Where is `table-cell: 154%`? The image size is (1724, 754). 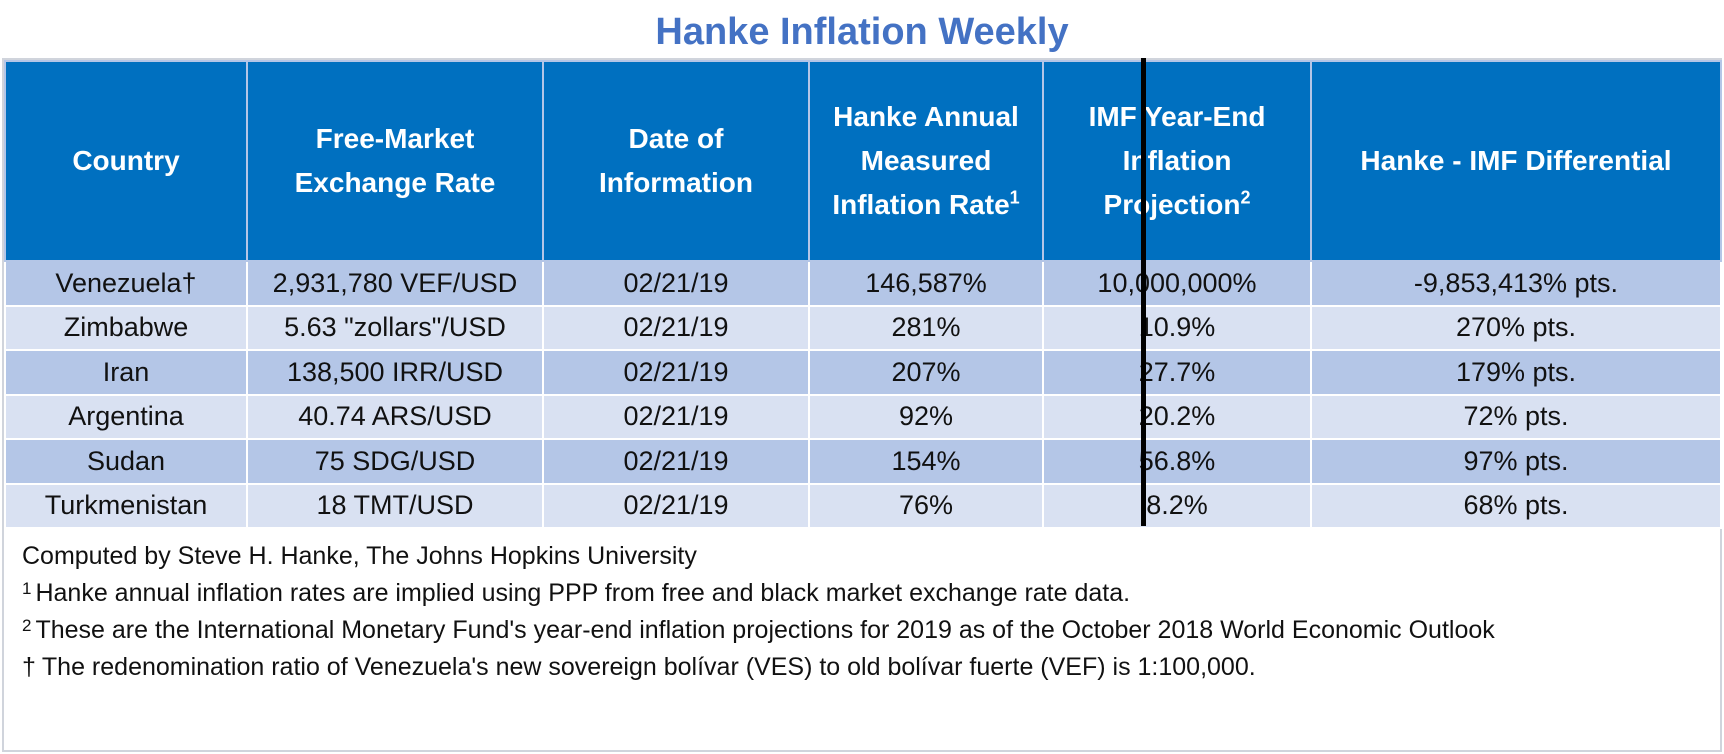 table-cell: 154% is located at coordinates (926, 461).